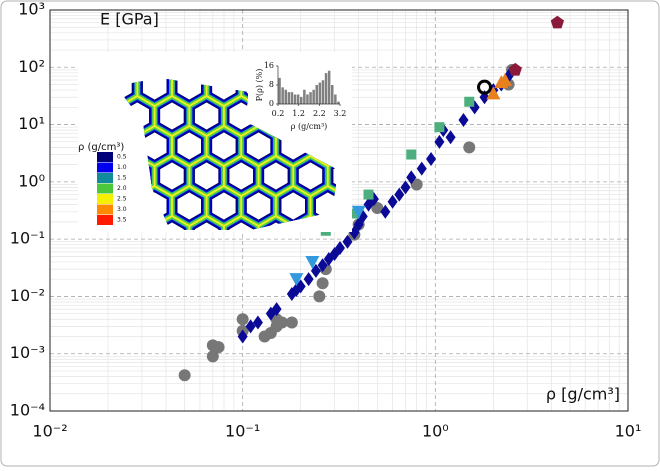  What do you see at coordinates (435, 431) in the screenshot?
I see `x-tick-label: 10⁰` at bounding box center [435, 431].